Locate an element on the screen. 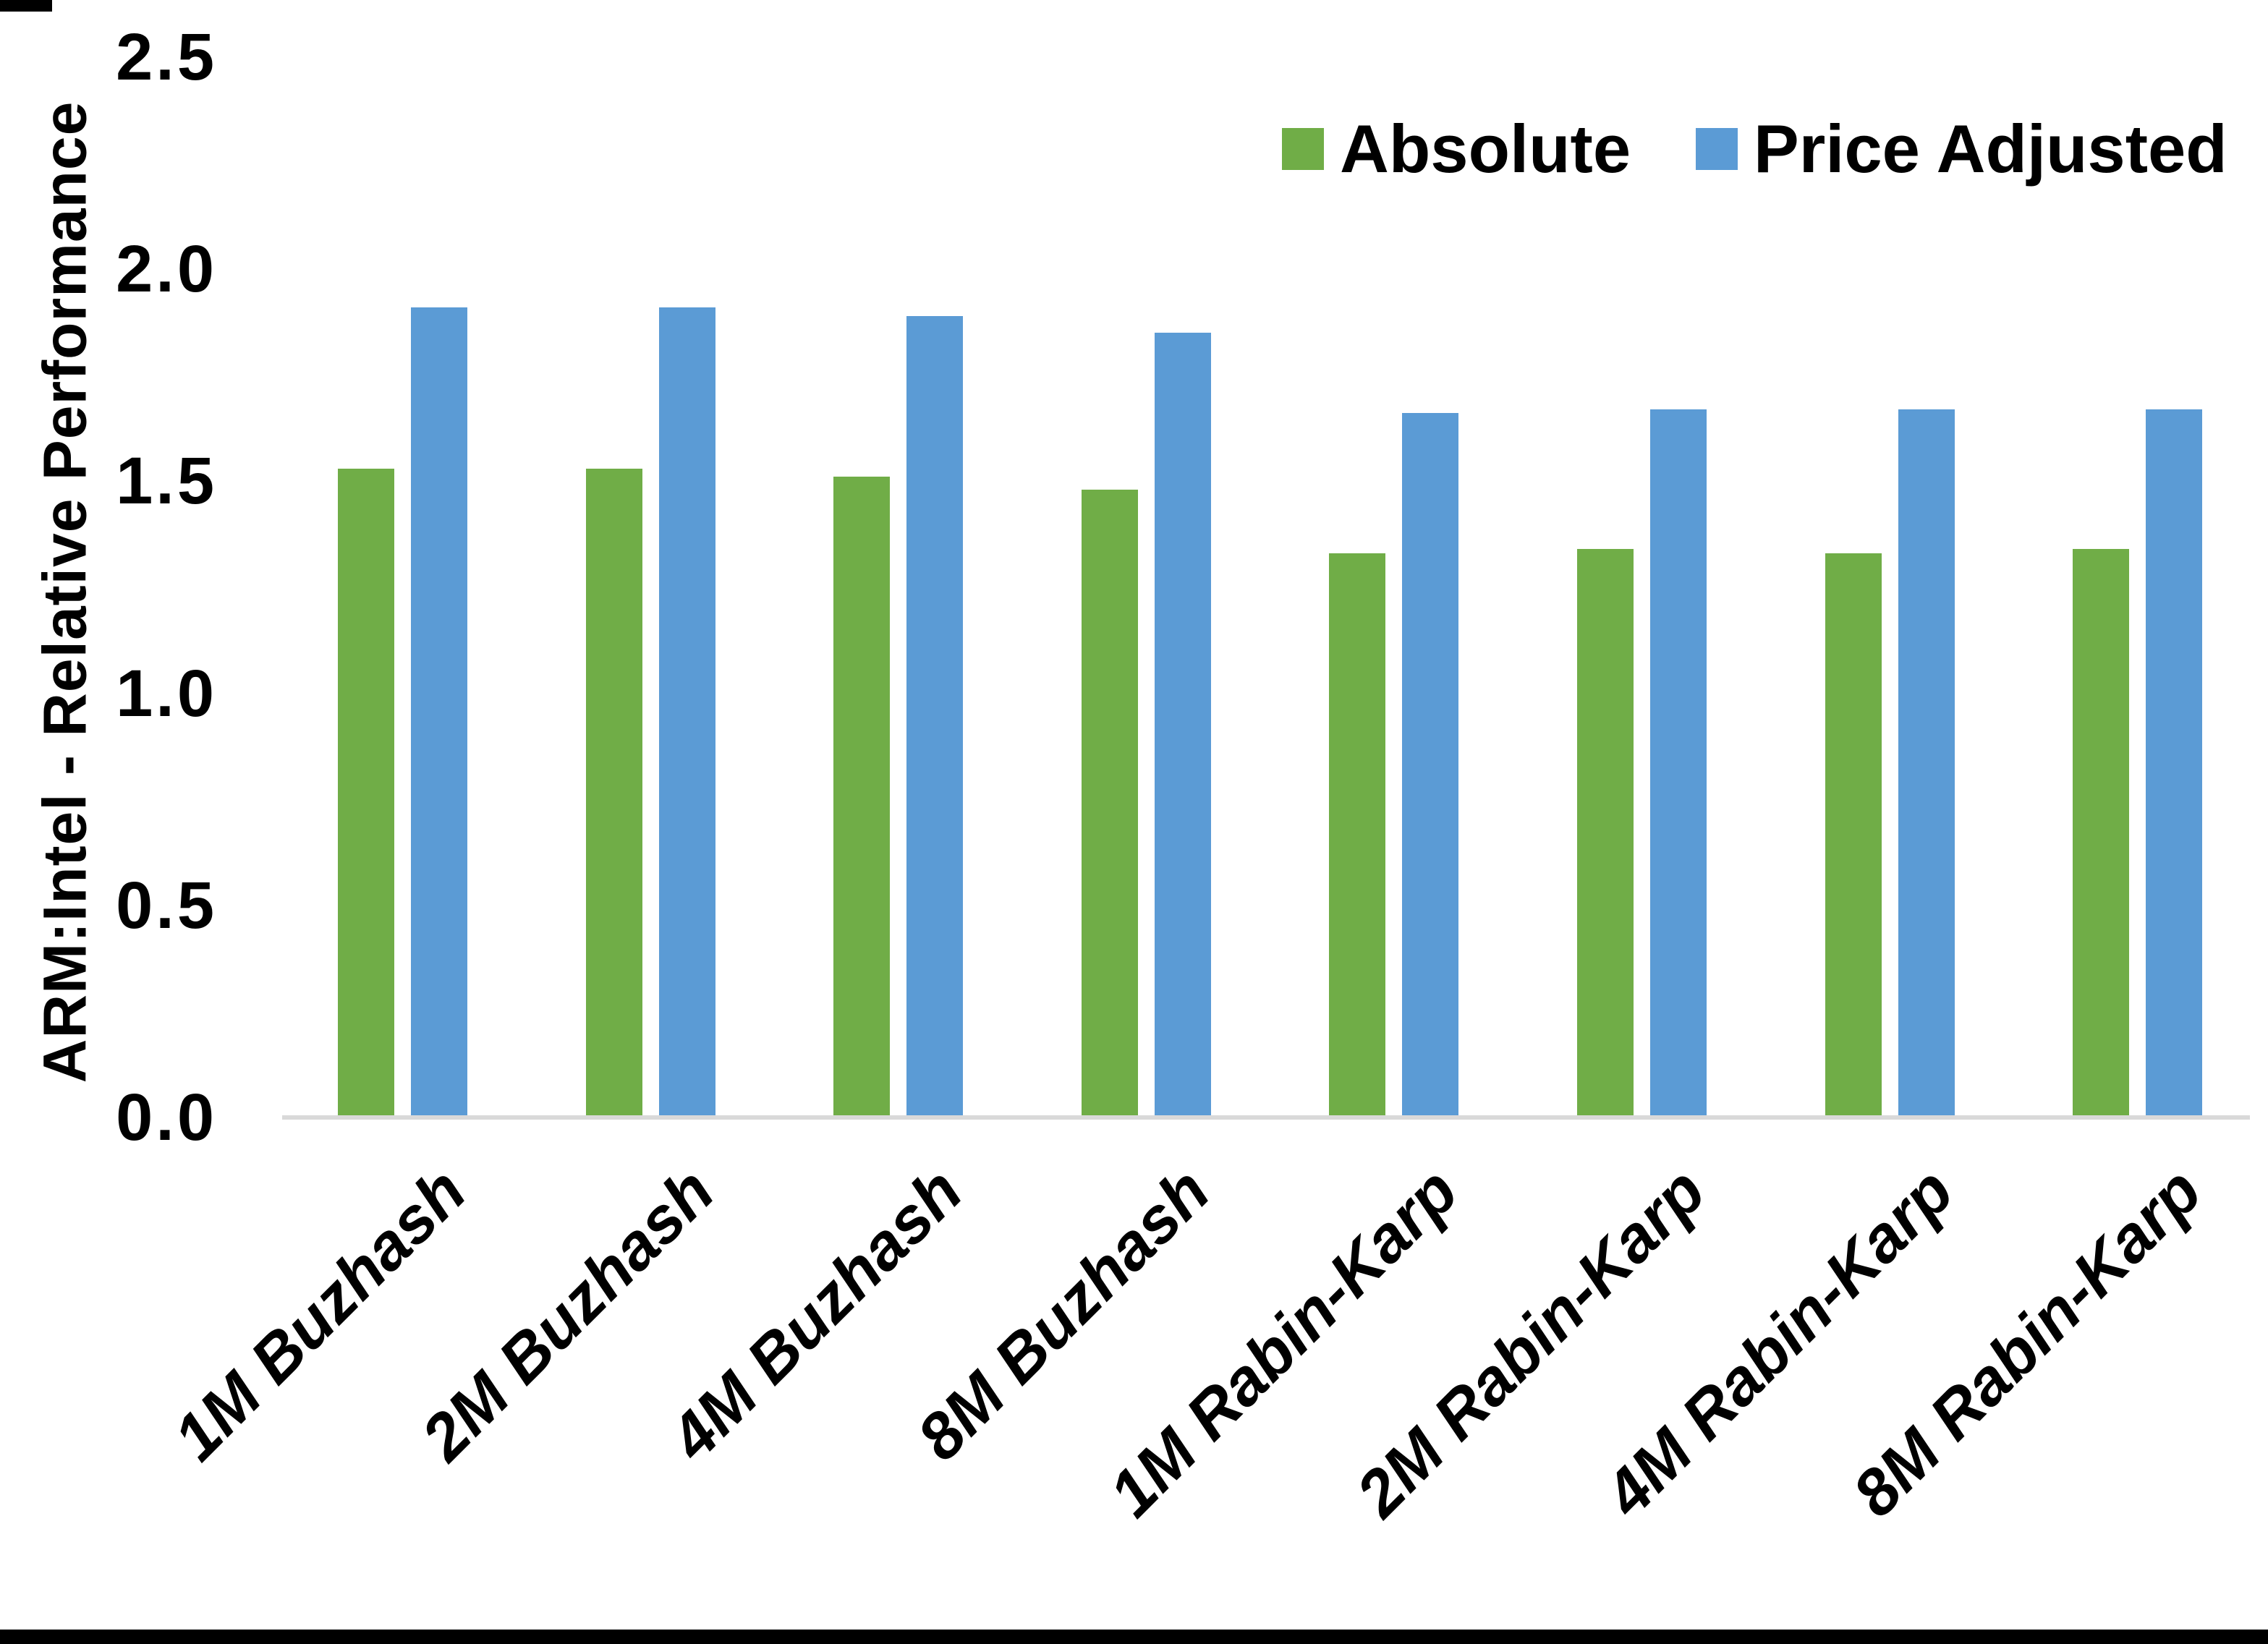  legend-item-absolute: Absolute is located at coordinates (1456, 149).